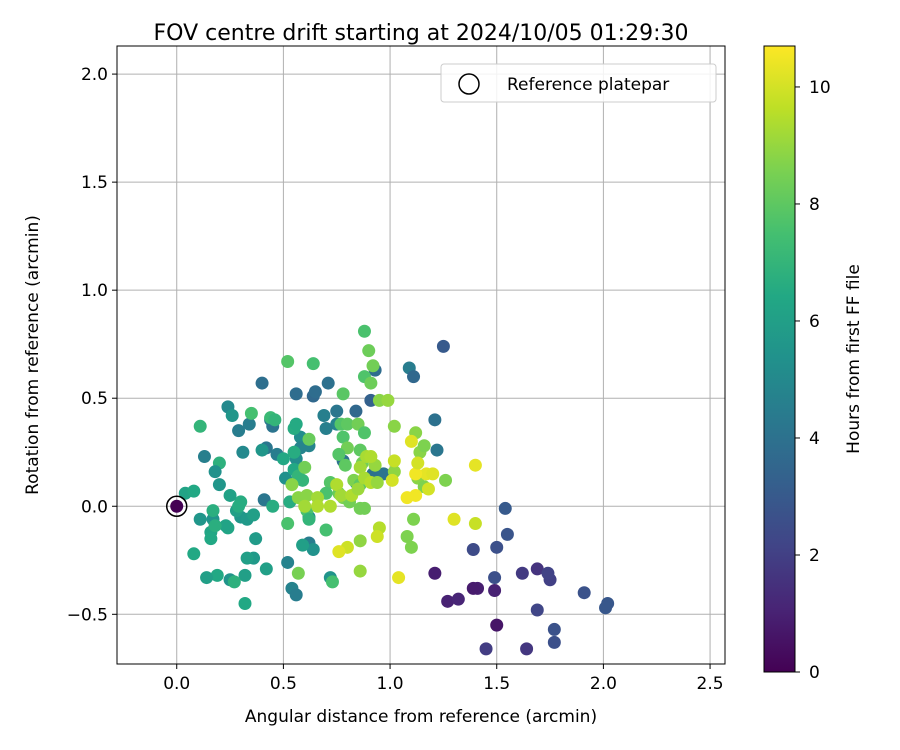  I want to click on colorbar-tick-label: 10, so click(820, 88).